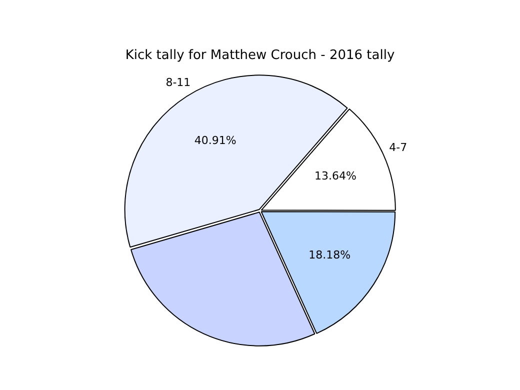  Describe the element at coordinates (215, 140) in the screenshot. I see `data-label: 40.91%` at that location.